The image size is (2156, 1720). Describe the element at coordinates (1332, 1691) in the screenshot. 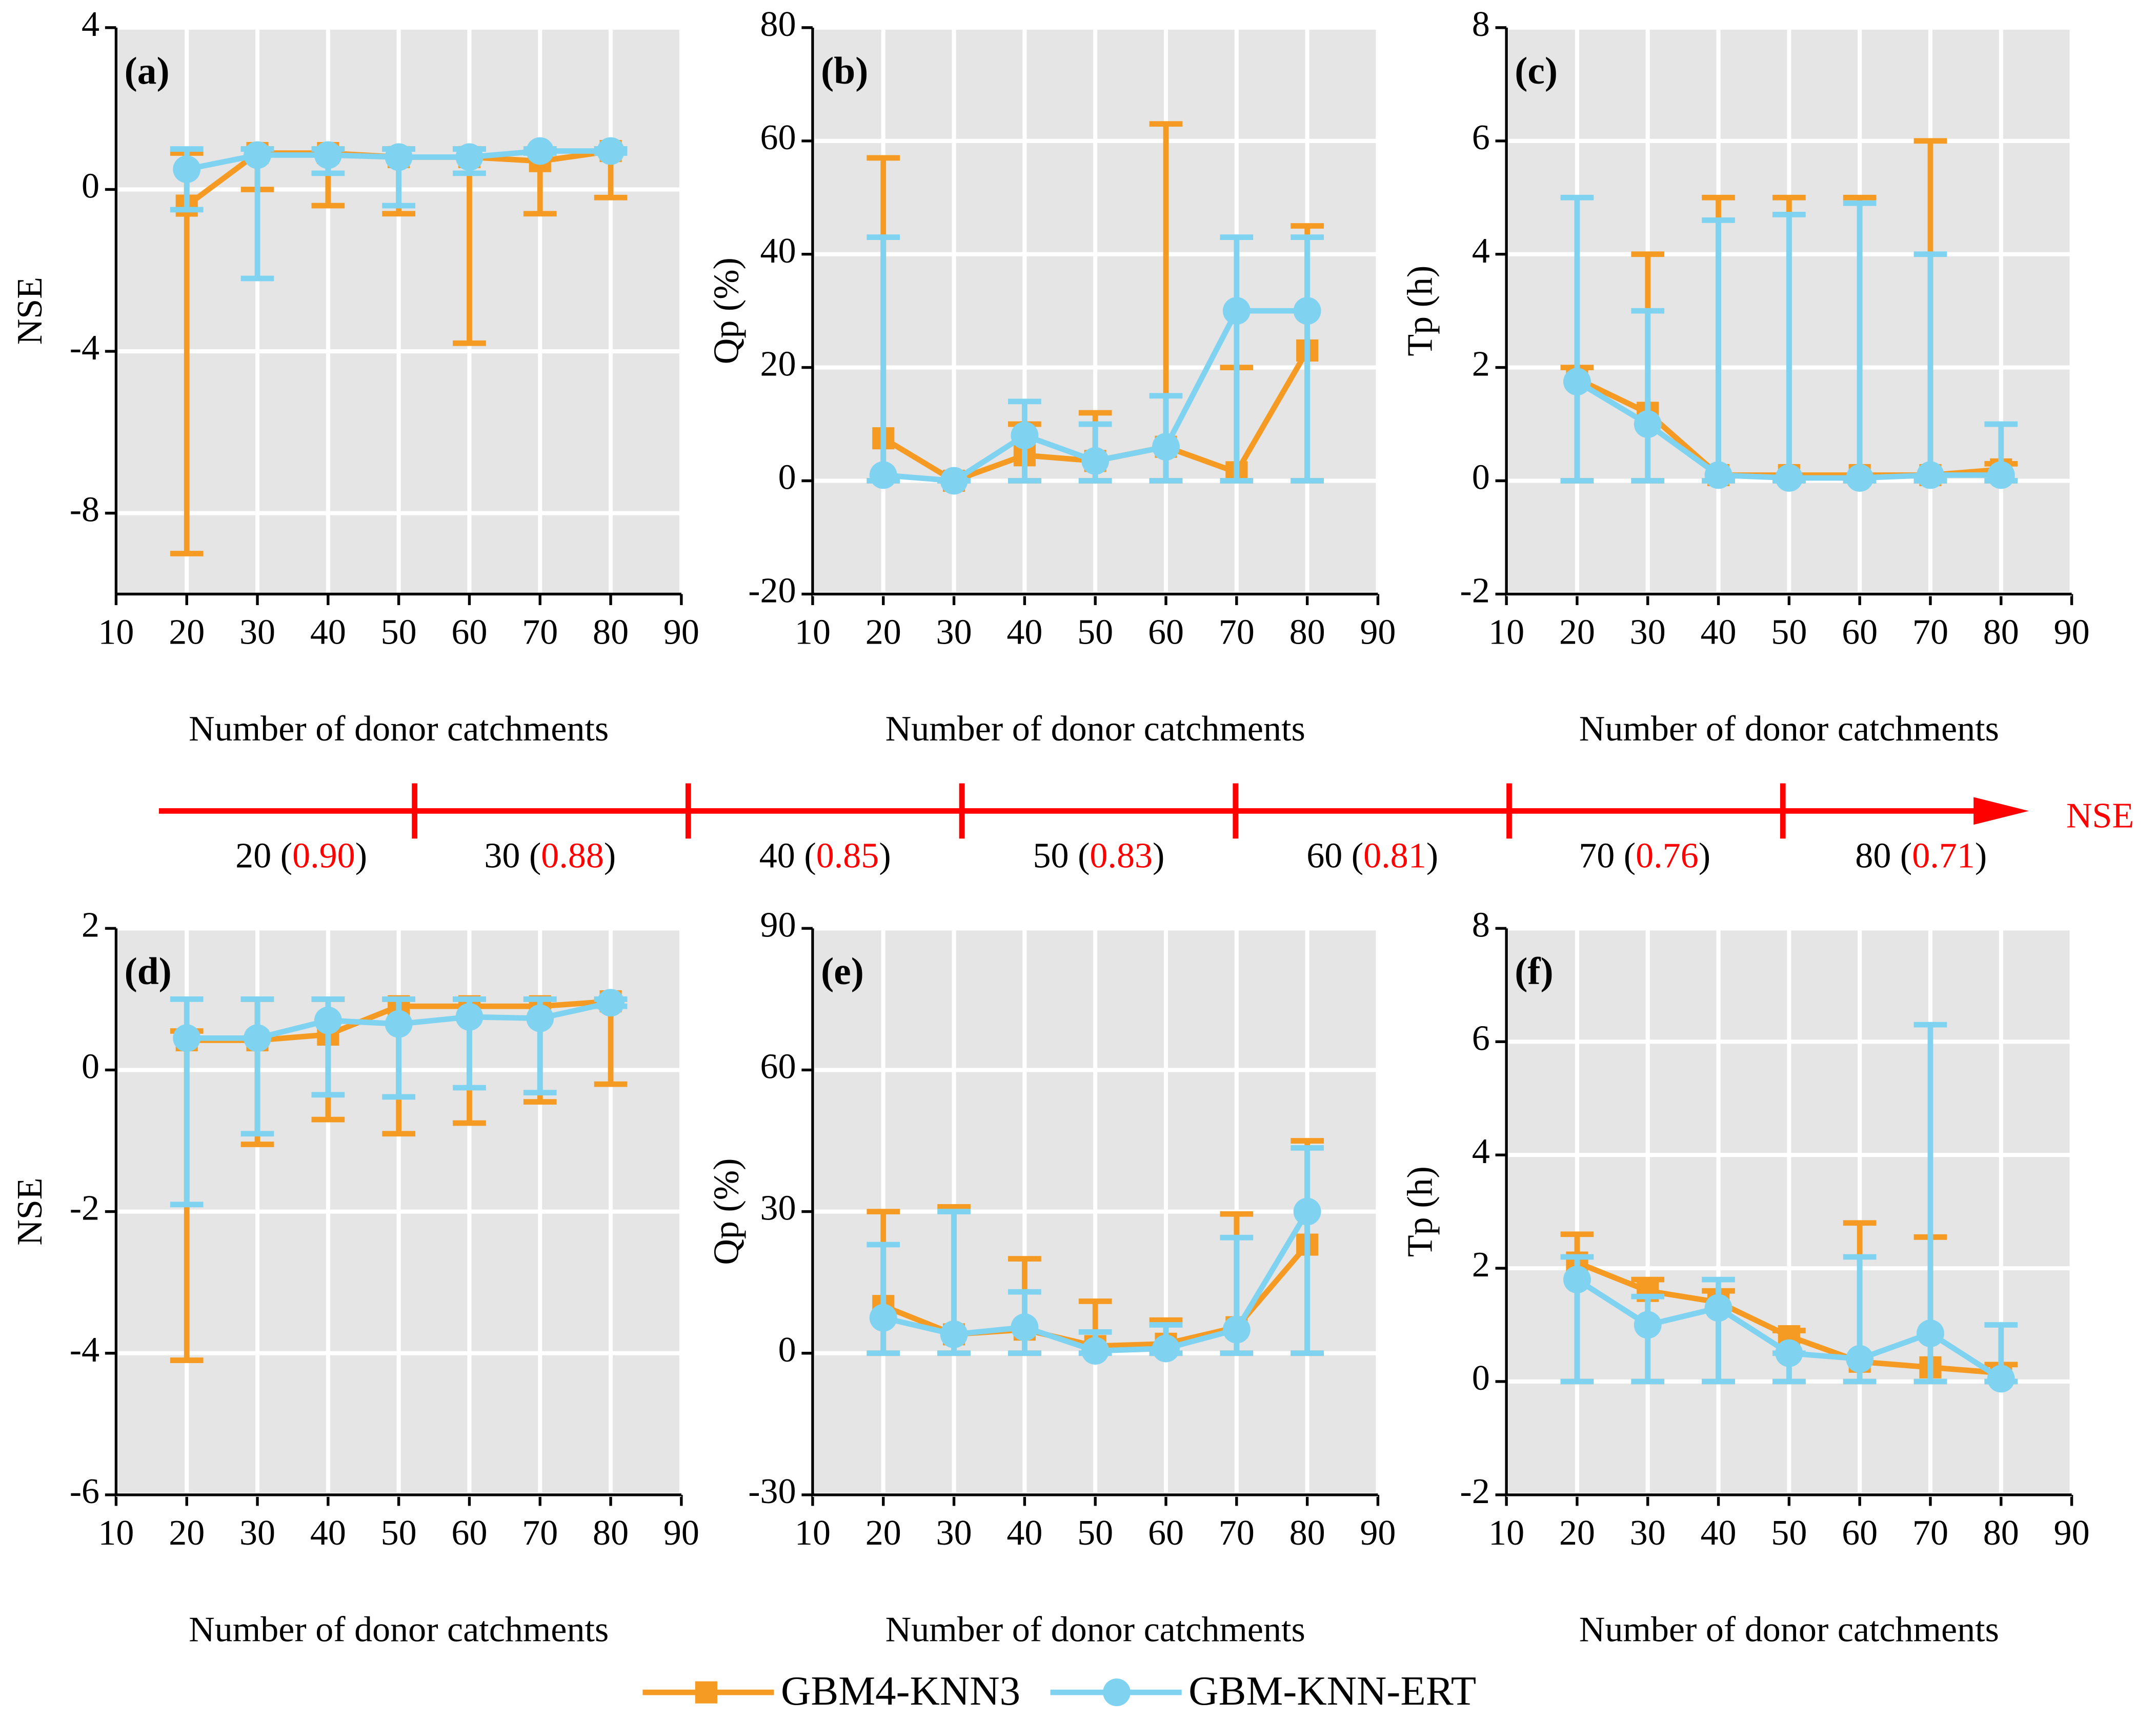

I see `legend-label: GBM-KNN-ERT` at that location.